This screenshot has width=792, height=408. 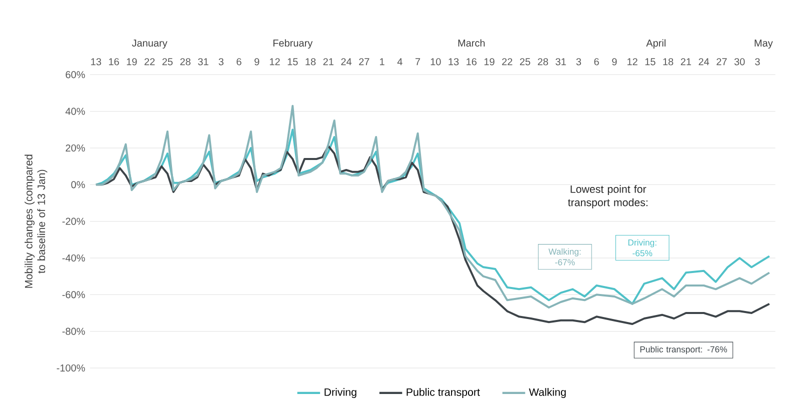 I want to click on x-tick-label: 1, so click(x=382, y=62).